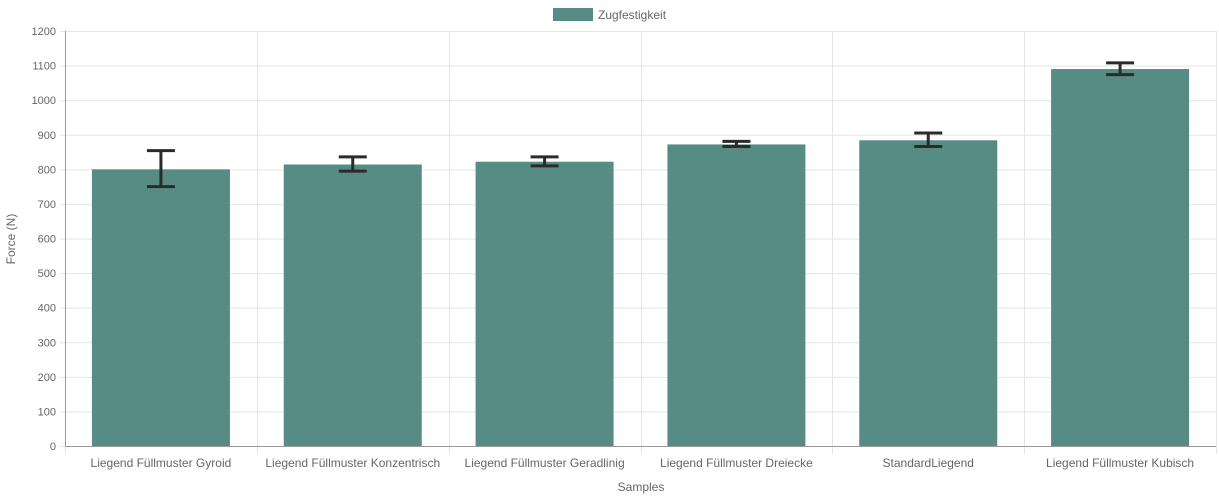 This screenshot has height=504, width=1219. I want to click on y-axis-title: Force (N), so click(11, 239).